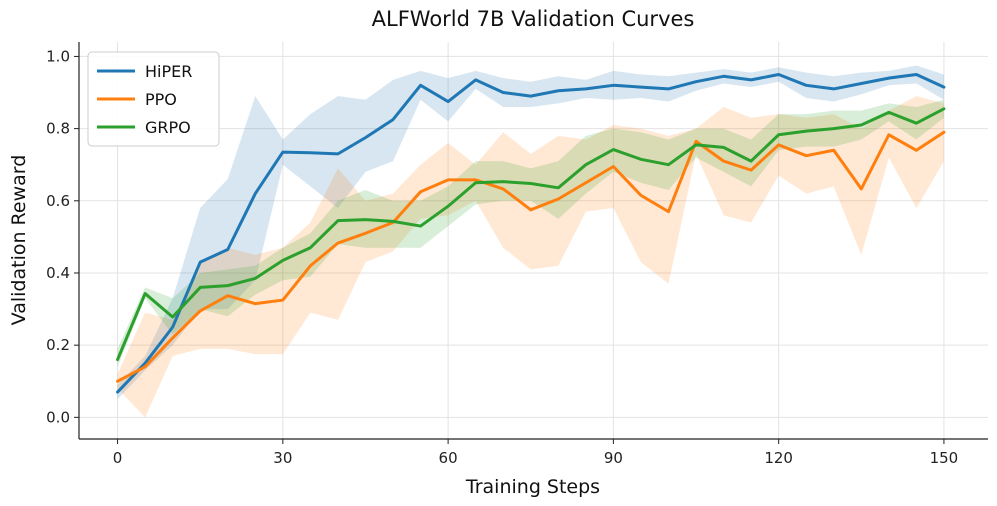 The image size is (997, 506). I want to click on x-tick-label: 150, so click(944, 458).